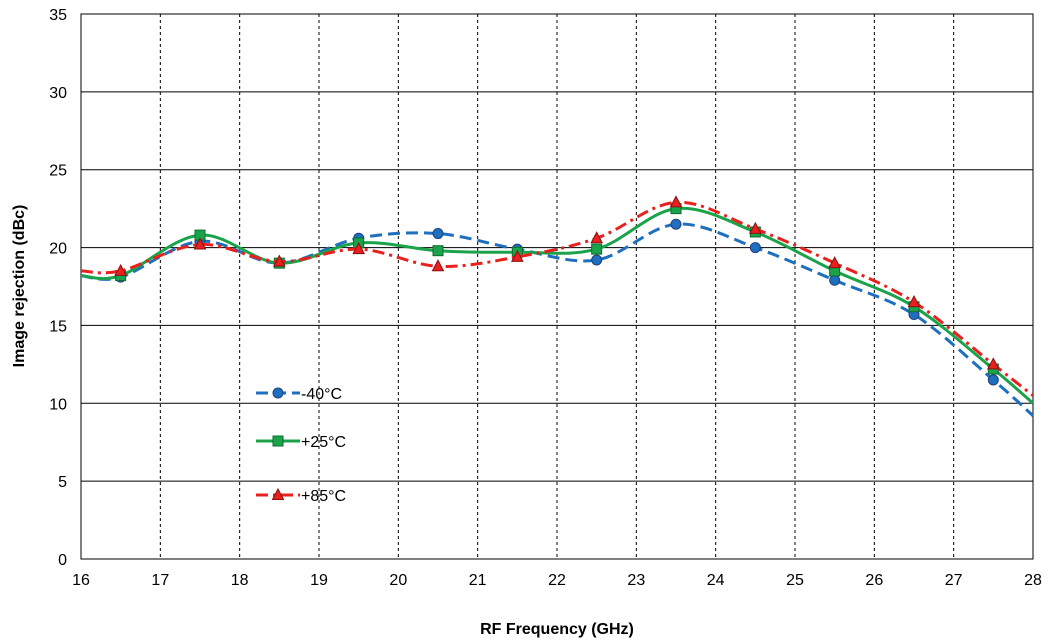 Image resolution: width=1054 pixels, height=643 pixels. Describe the element at coordinates (323, 496) in the screenshot. I see `legend-label: +85°C` at that location.